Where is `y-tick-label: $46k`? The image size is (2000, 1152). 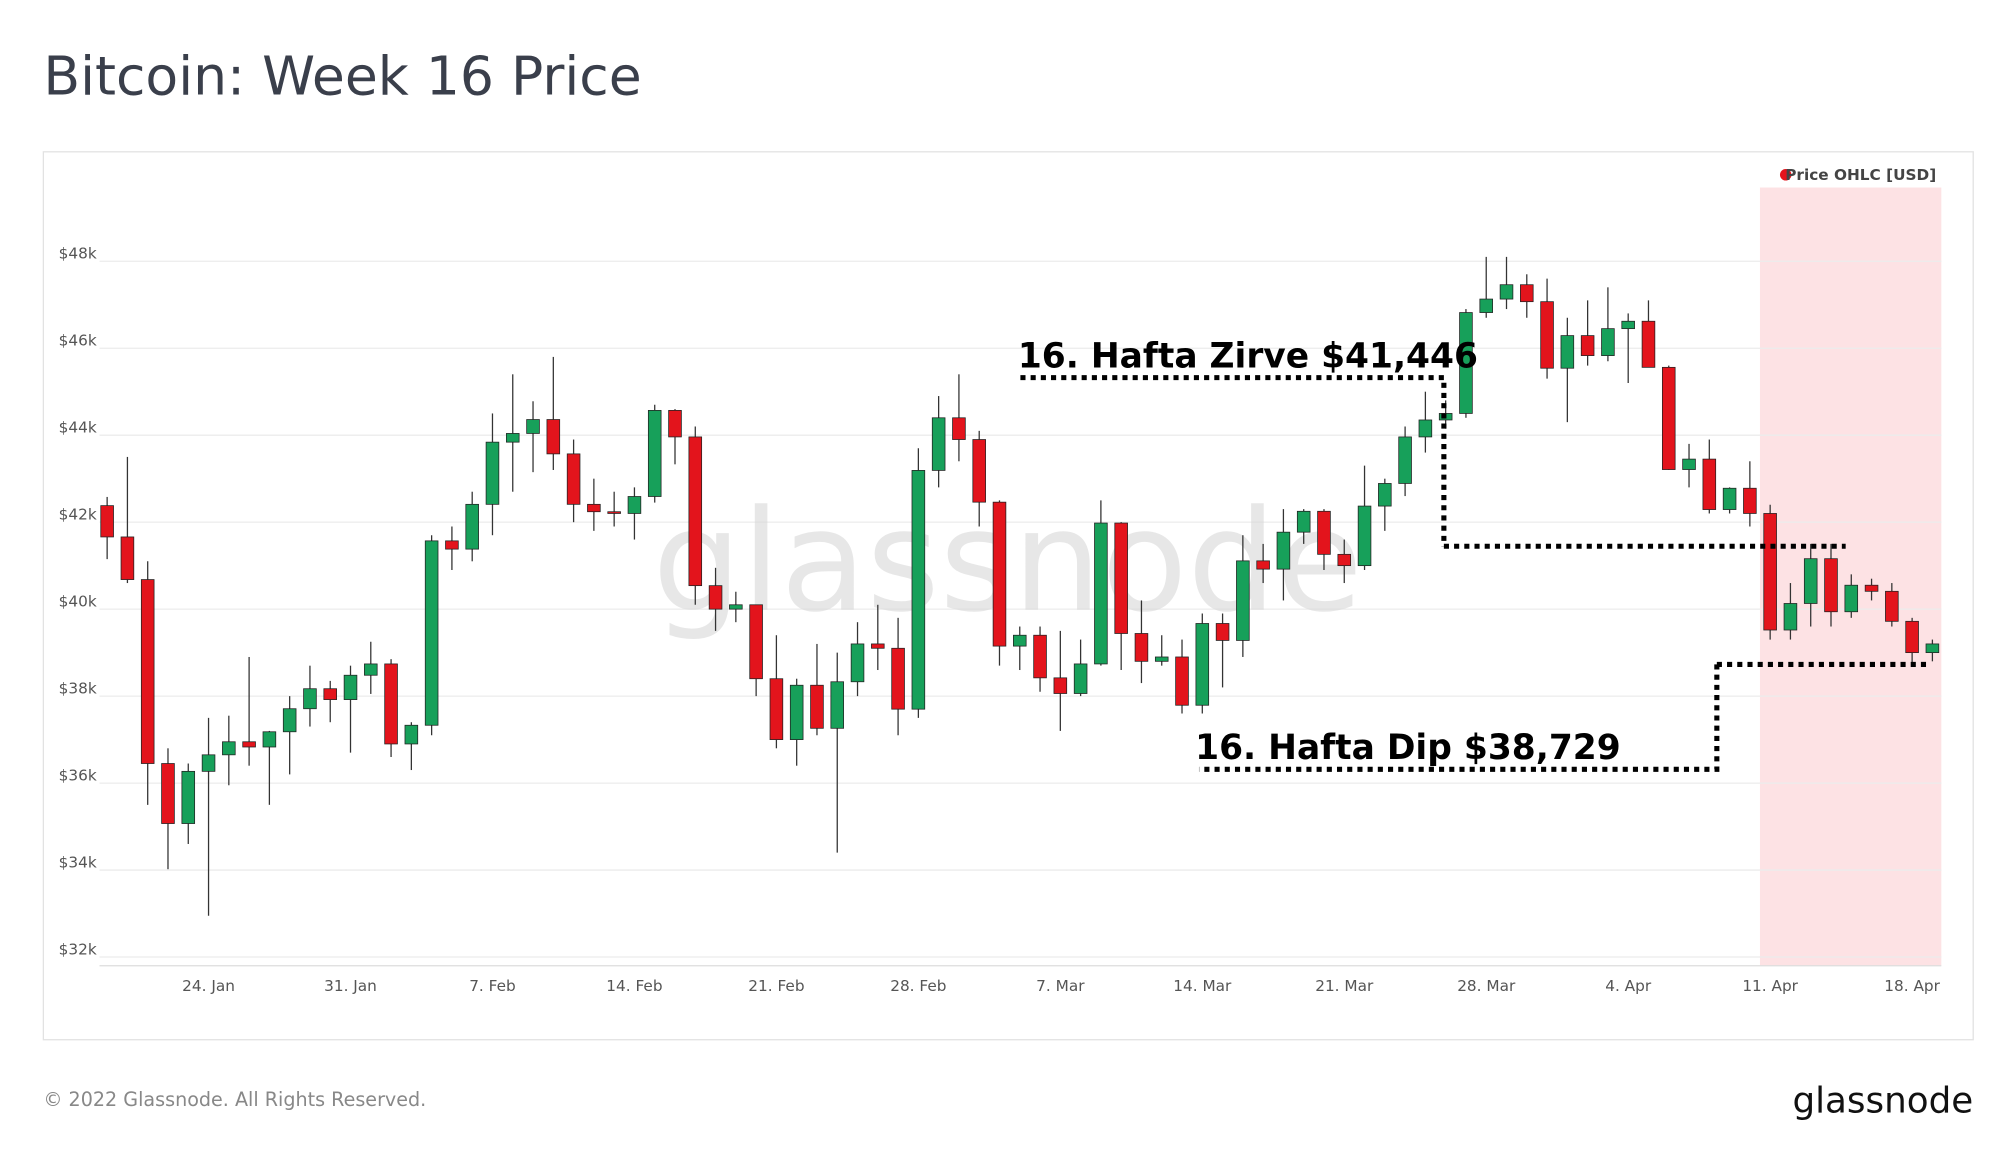
y-tick-label: $46k is located at coordinates (78, 341).